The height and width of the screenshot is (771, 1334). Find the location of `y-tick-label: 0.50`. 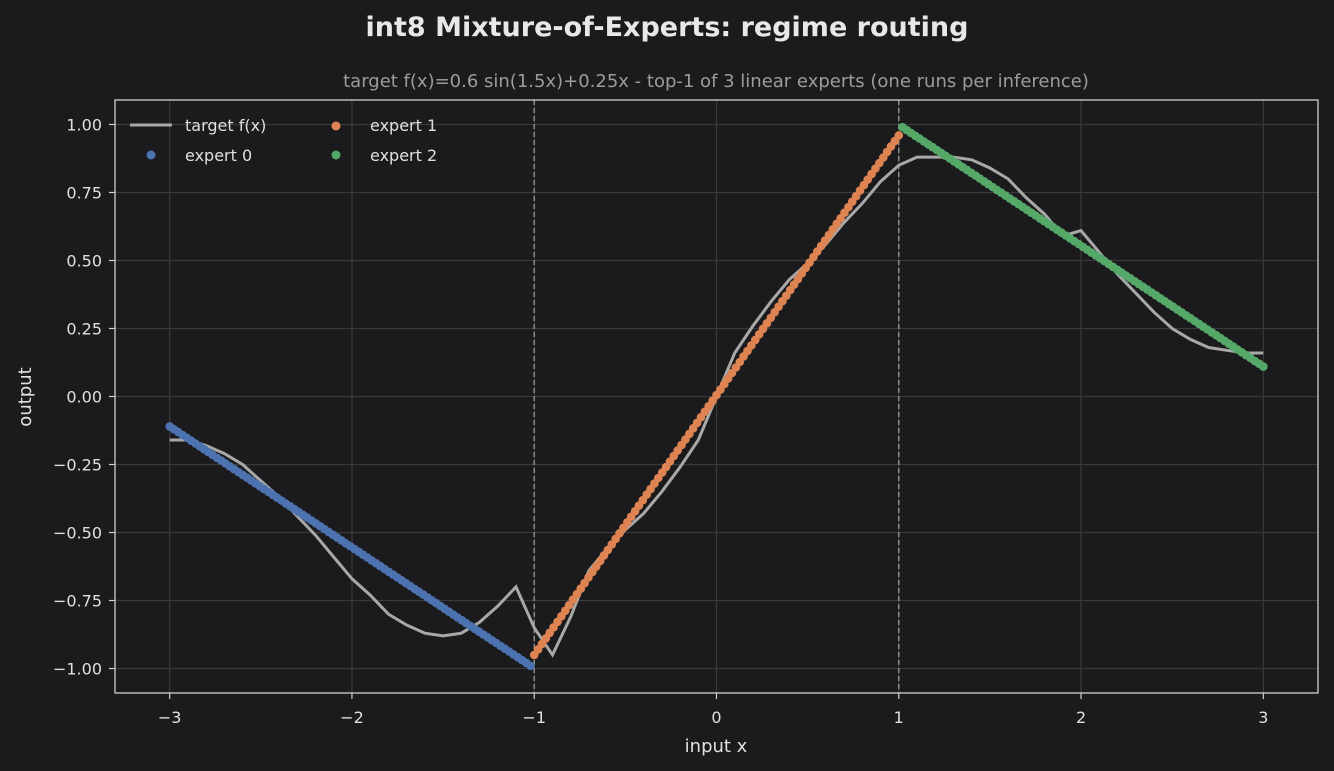

y-tick-label: 0.50 is located at coordinates (84, 260).